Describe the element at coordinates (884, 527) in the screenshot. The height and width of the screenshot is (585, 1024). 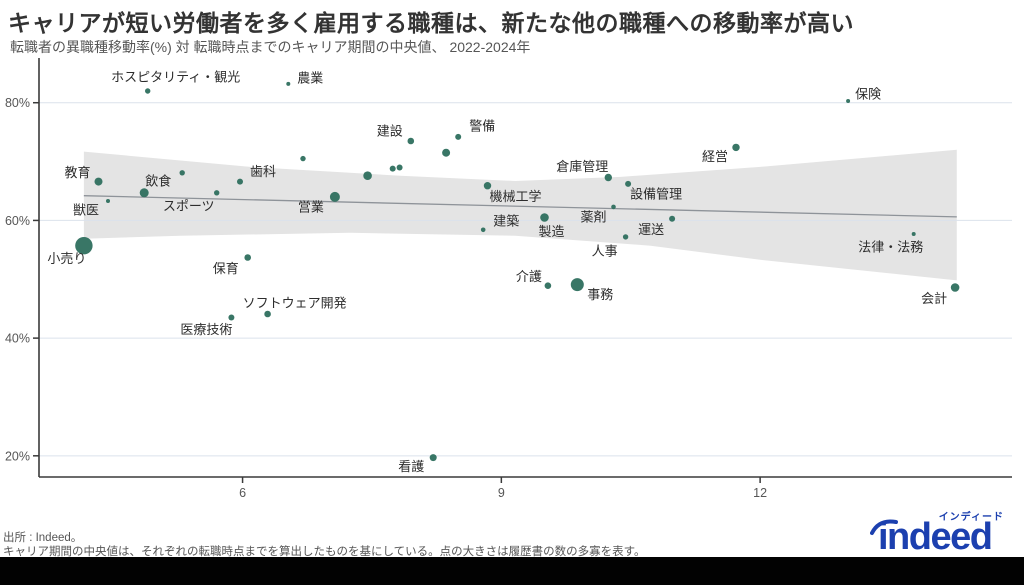
I see `indeed-logo-arc-icon` at that location.